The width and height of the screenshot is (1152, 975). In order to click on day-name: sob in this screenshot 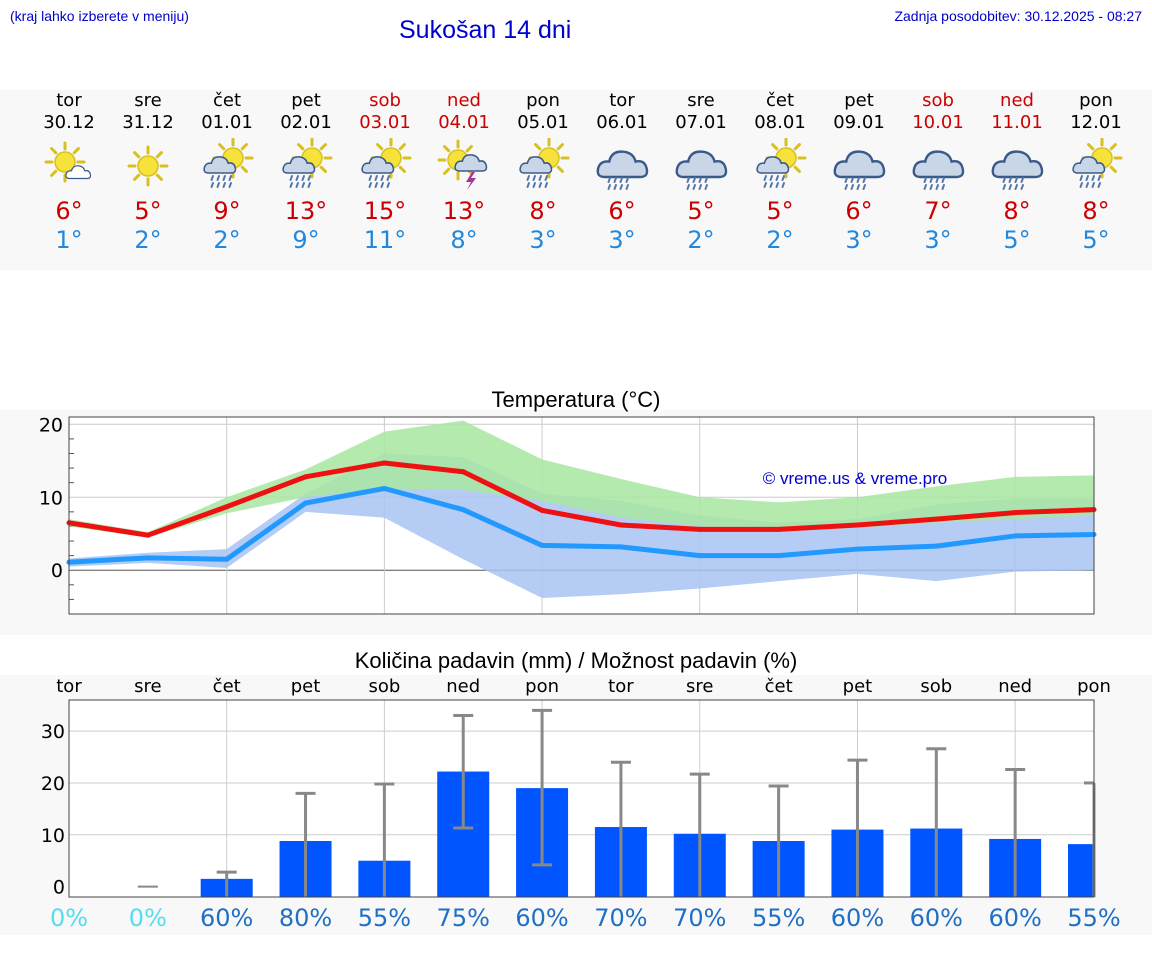, I will do `click(385, 100)`.